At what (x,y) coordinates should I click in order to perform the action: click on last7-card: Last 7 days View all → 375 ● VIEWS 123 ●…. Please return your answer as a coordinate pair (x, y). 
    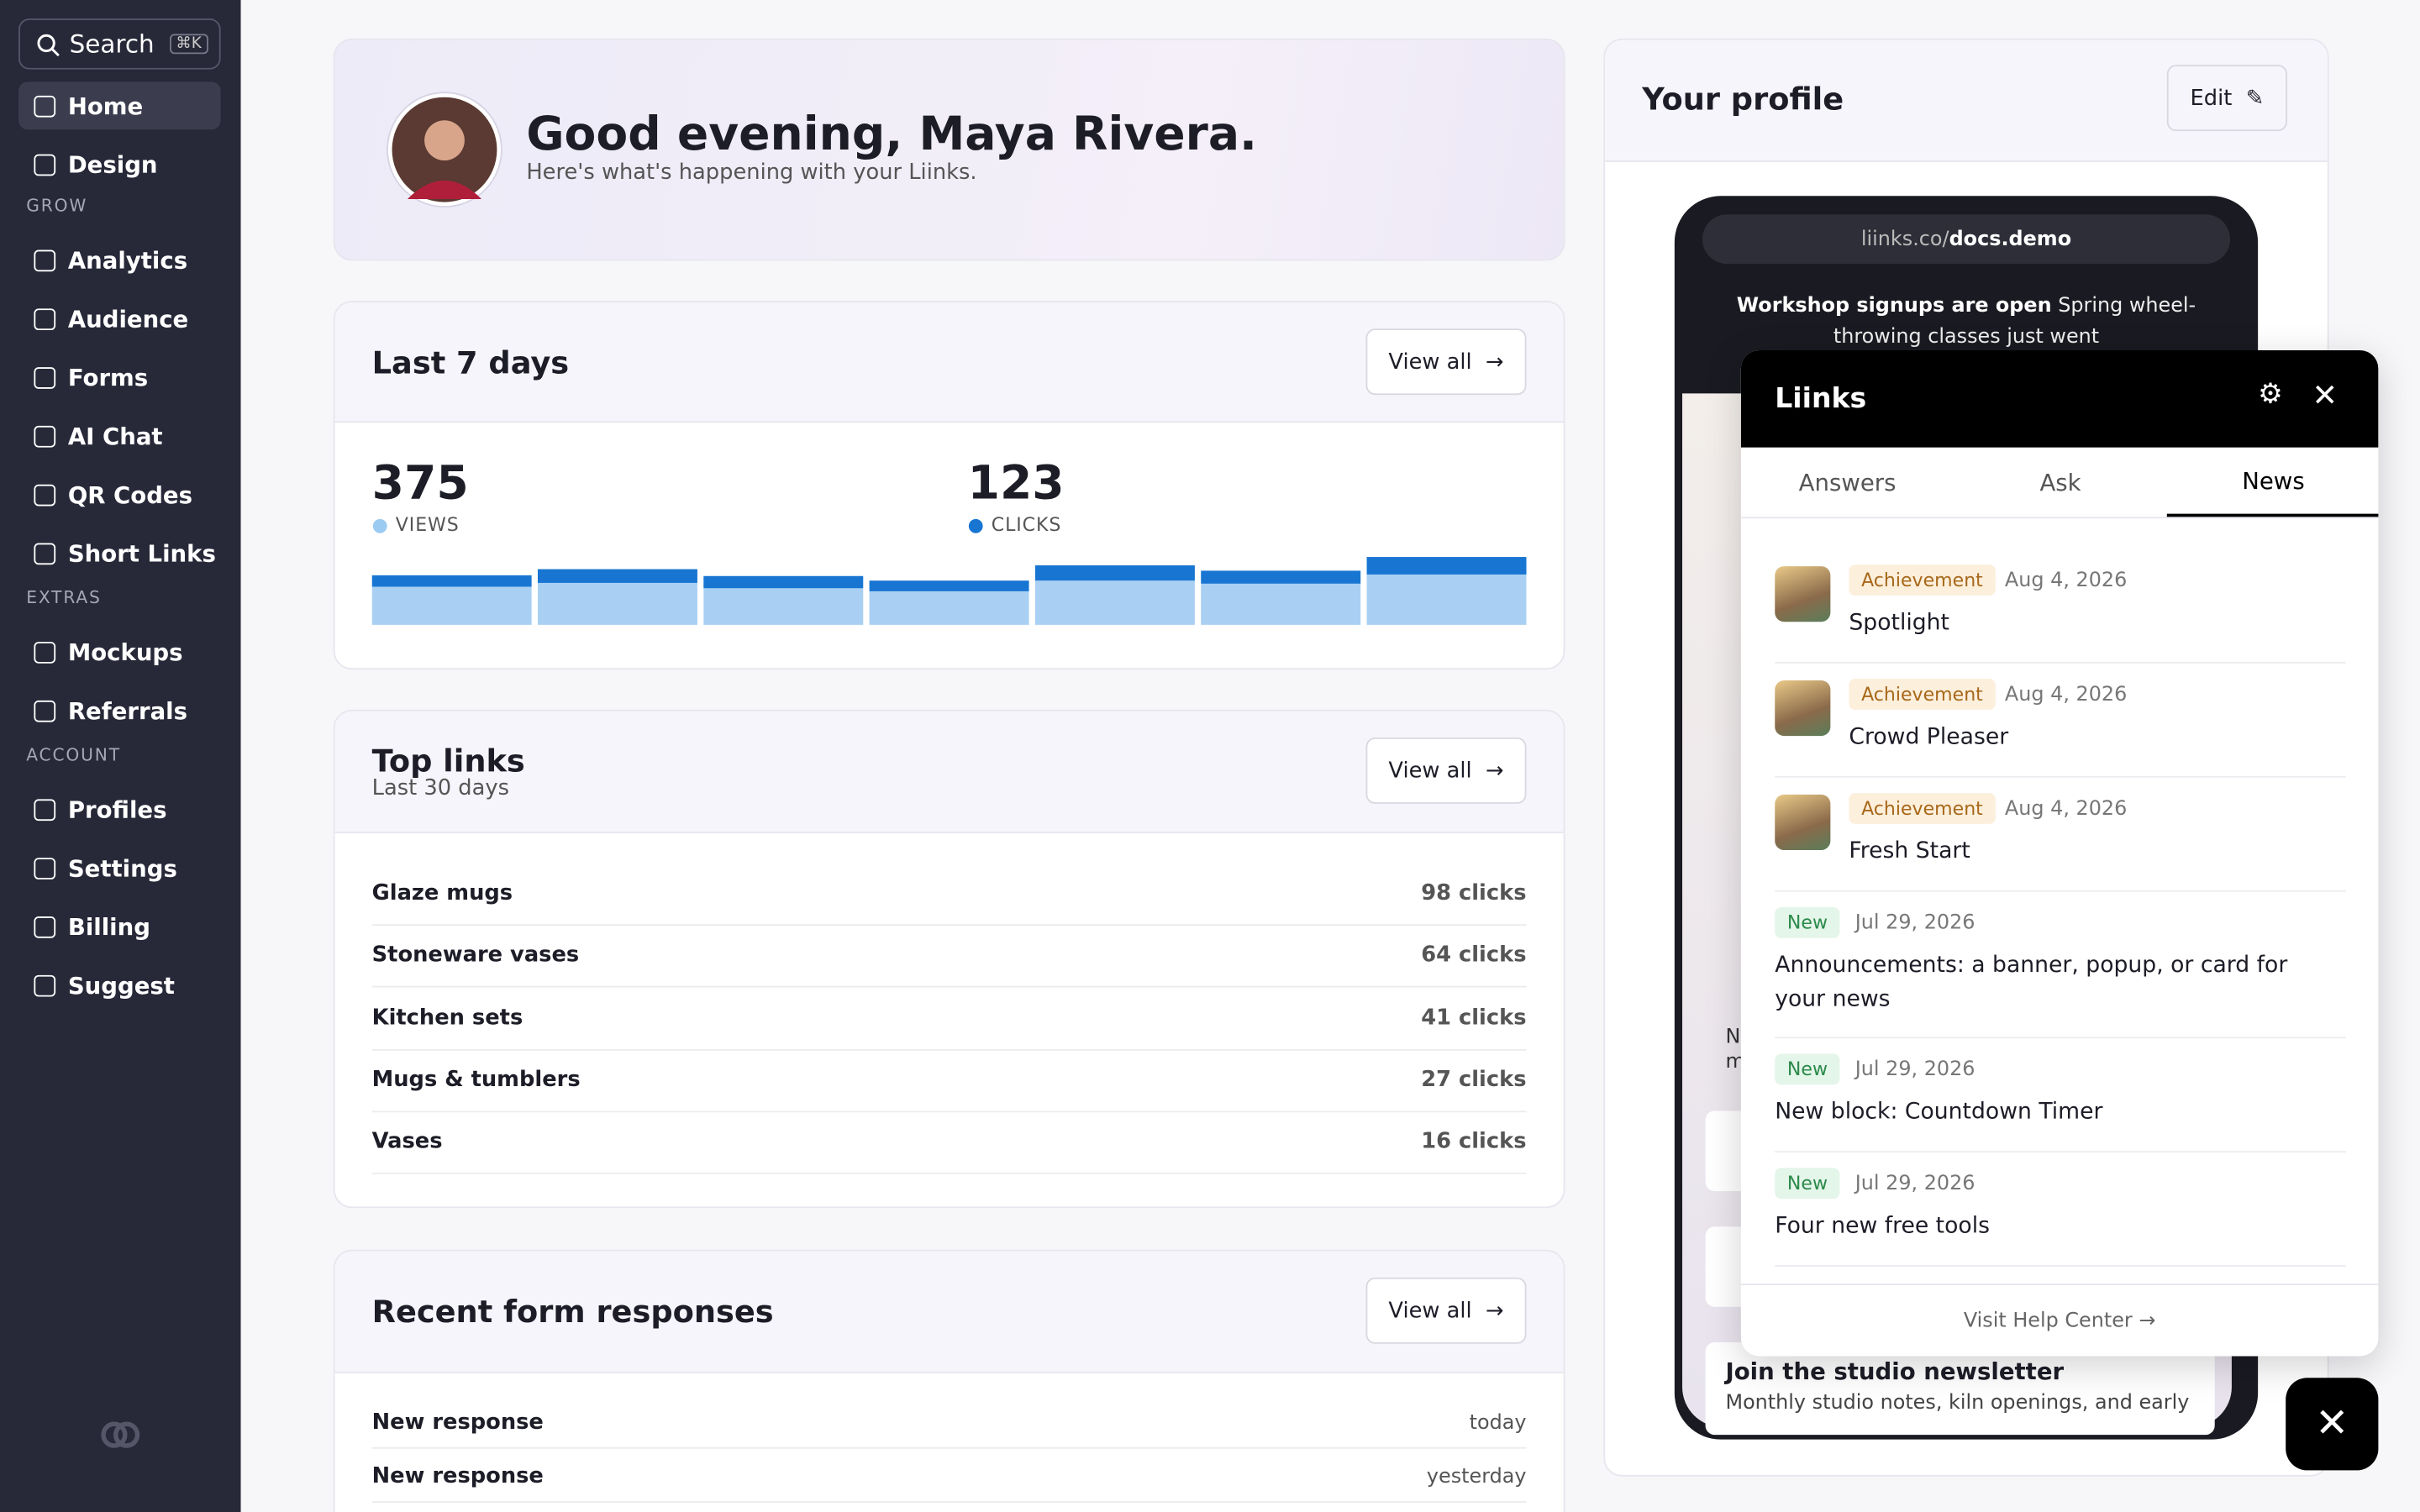
    Looking at the image, I should click on (949, 485).